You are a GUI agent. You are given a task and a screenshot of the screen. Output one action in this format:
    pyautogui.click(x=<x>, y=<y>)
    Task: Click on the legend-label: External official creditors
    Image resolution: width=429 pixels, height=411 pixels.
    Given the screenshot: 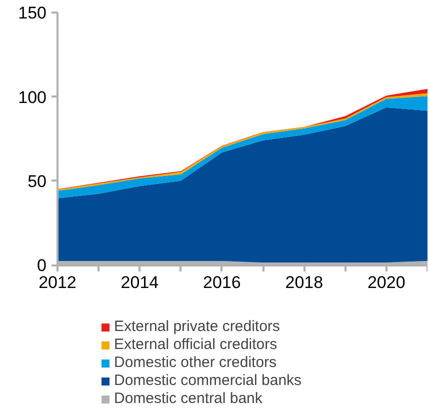 What is the action you would take?
    pyautogui.click(x=196, y=344)
    